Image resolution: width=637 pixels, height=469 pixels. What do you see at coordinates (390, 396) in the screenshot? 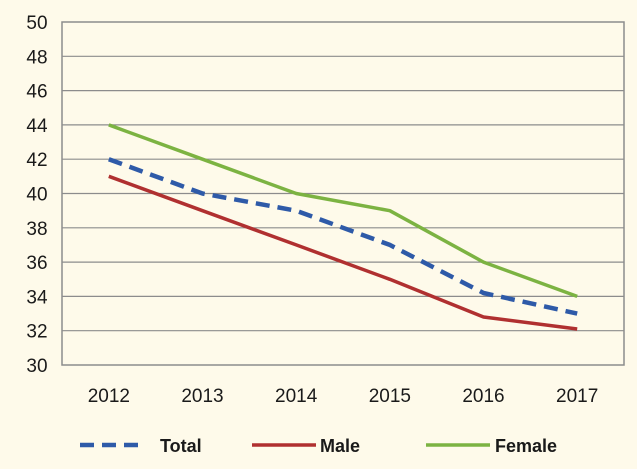
I see `x-tick-label: 2015` at bounding box center [390, 396].